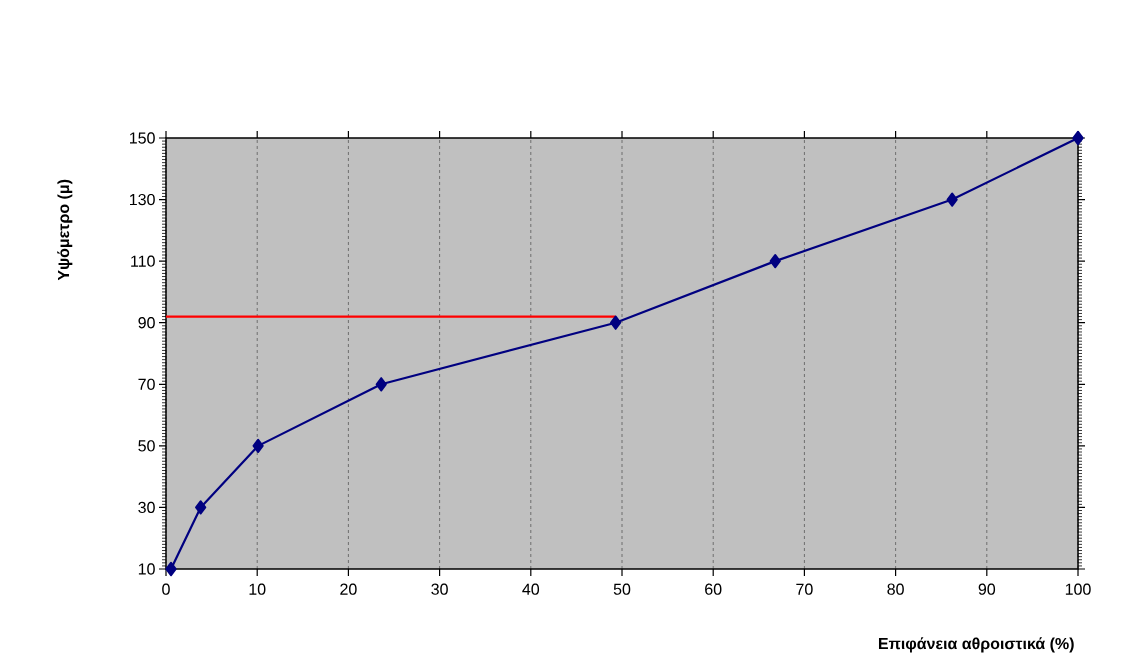 The height and width of the screenshot is (670, 1148). I want to click on y-tick-label: 90, so click(146, 323).